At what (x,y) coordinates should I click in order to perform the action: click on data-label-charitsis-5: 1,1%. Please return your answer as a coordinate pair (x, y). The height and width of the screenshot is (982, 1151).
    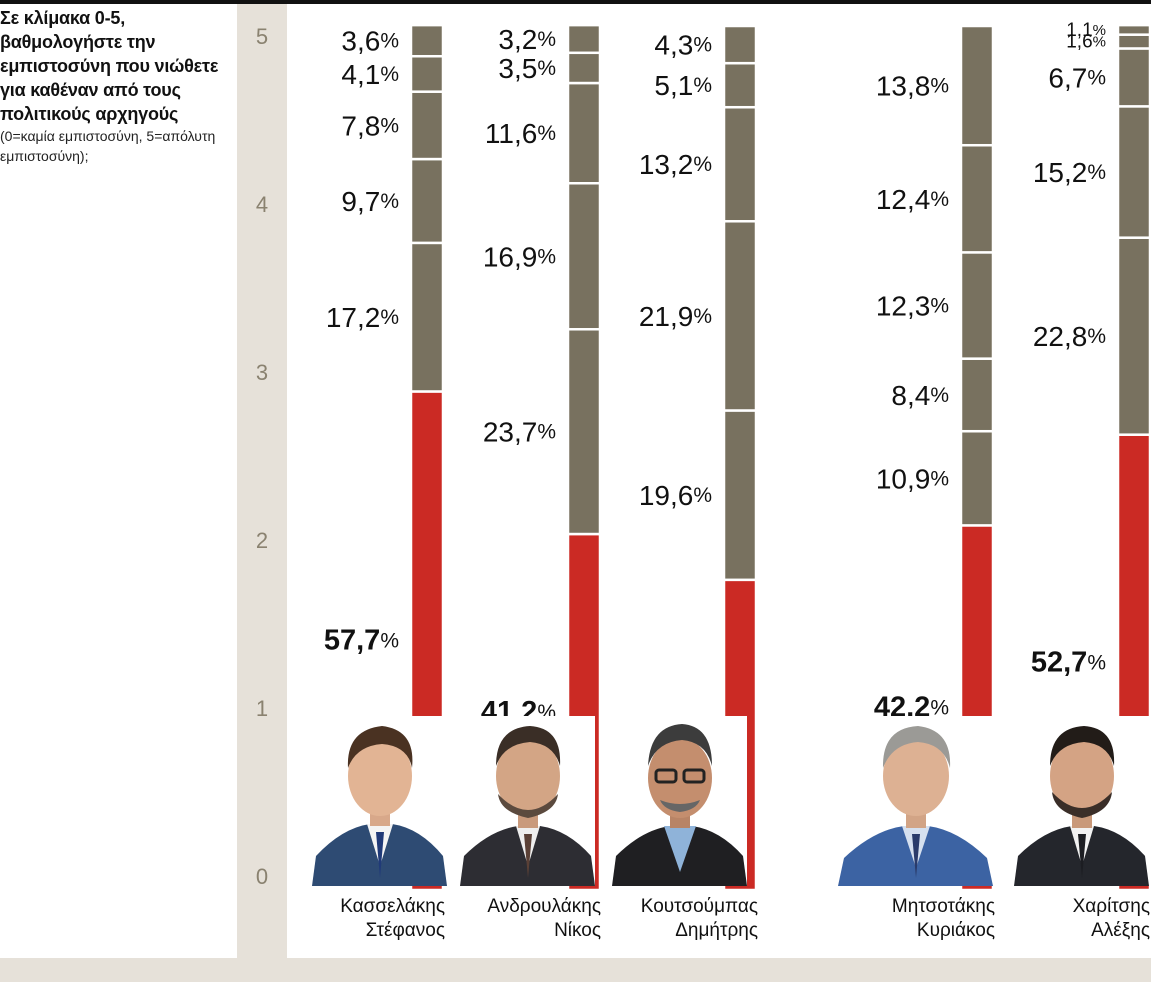
    Looking at the image, I should click on (1086, 29).